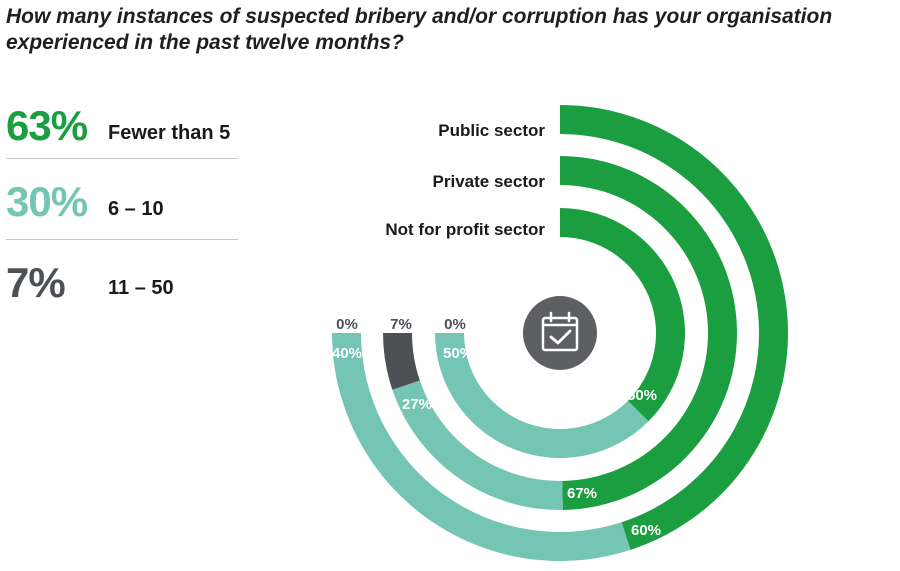  I want to click on calendar-check-icon, so click(560, 333).